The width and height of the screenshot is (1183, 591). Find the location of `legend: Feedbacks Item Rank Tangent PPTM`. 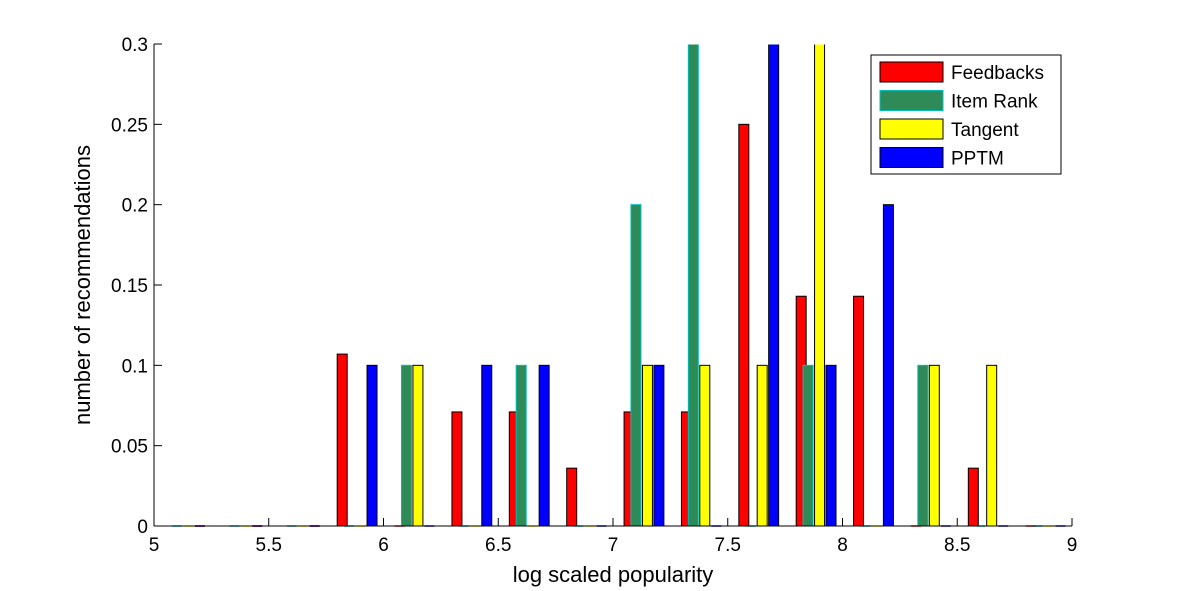

legend: Feedbacks Item Rank Tangent PPTM is located at coordinates (966, 114).